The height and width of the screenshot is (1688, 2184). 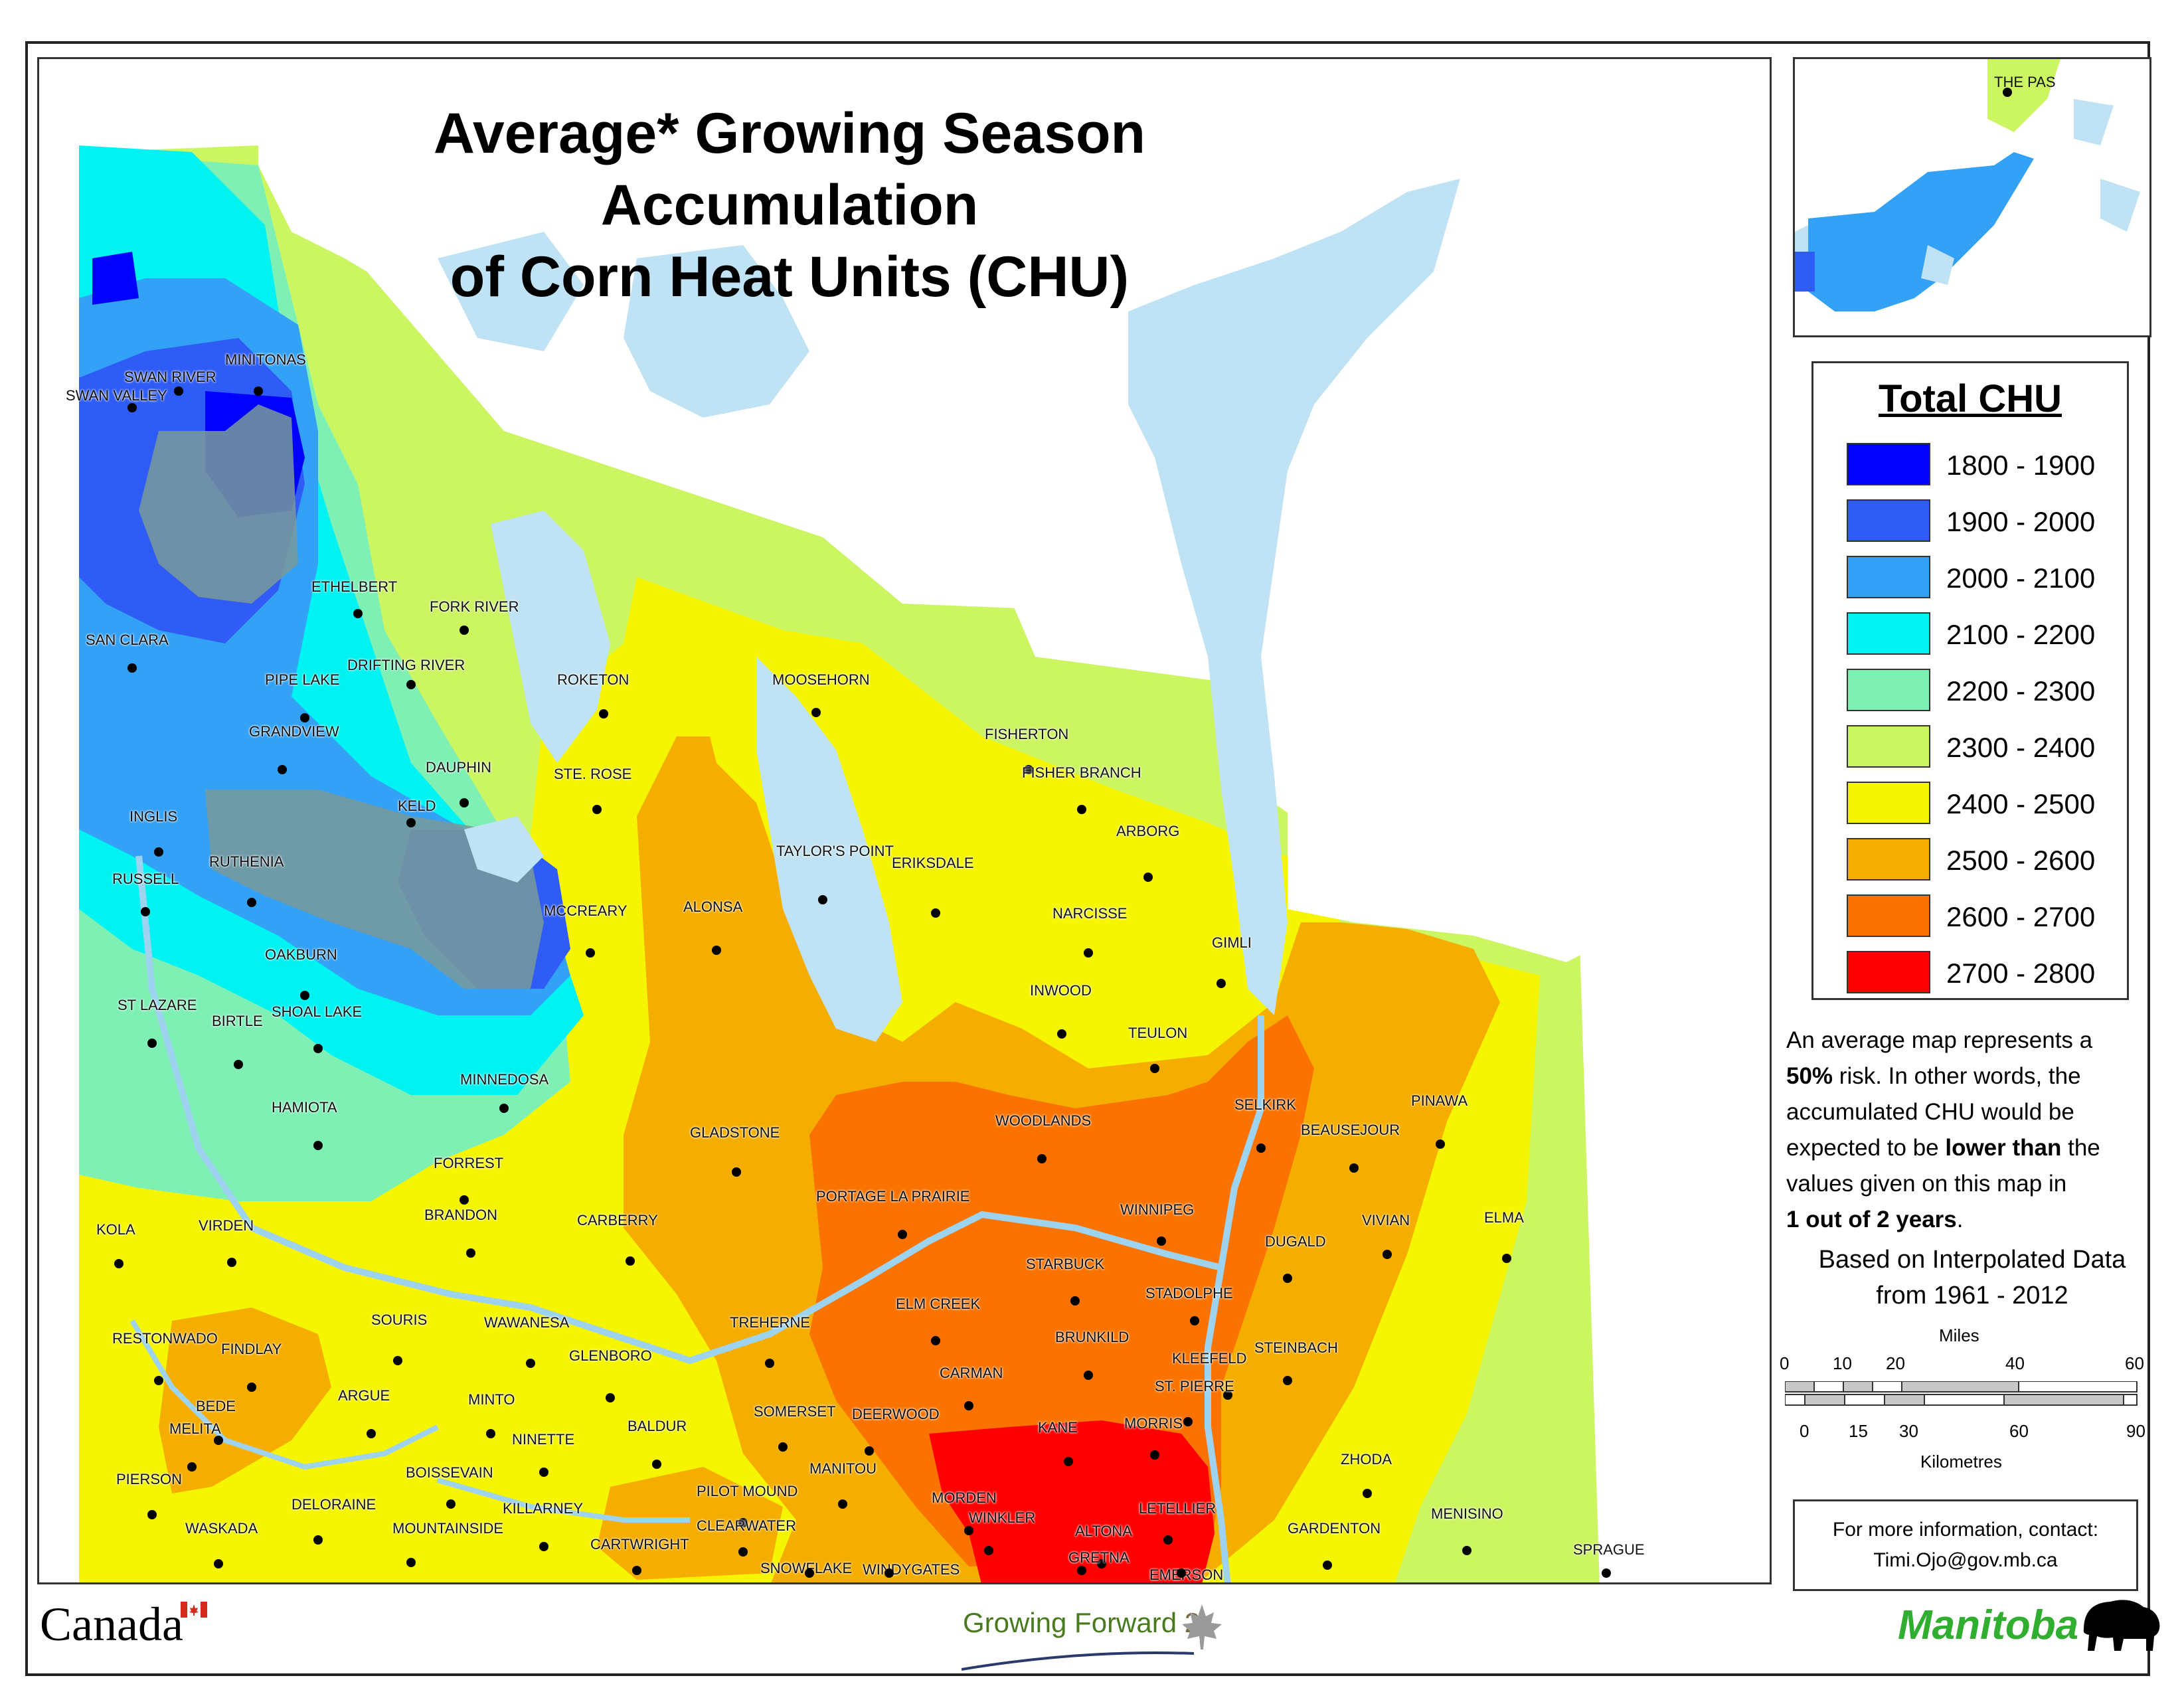 What do you see at coordinates (145, 879) in the screenshot?
I see `town-label: RUSSELL` at bounding box center [145, 879].